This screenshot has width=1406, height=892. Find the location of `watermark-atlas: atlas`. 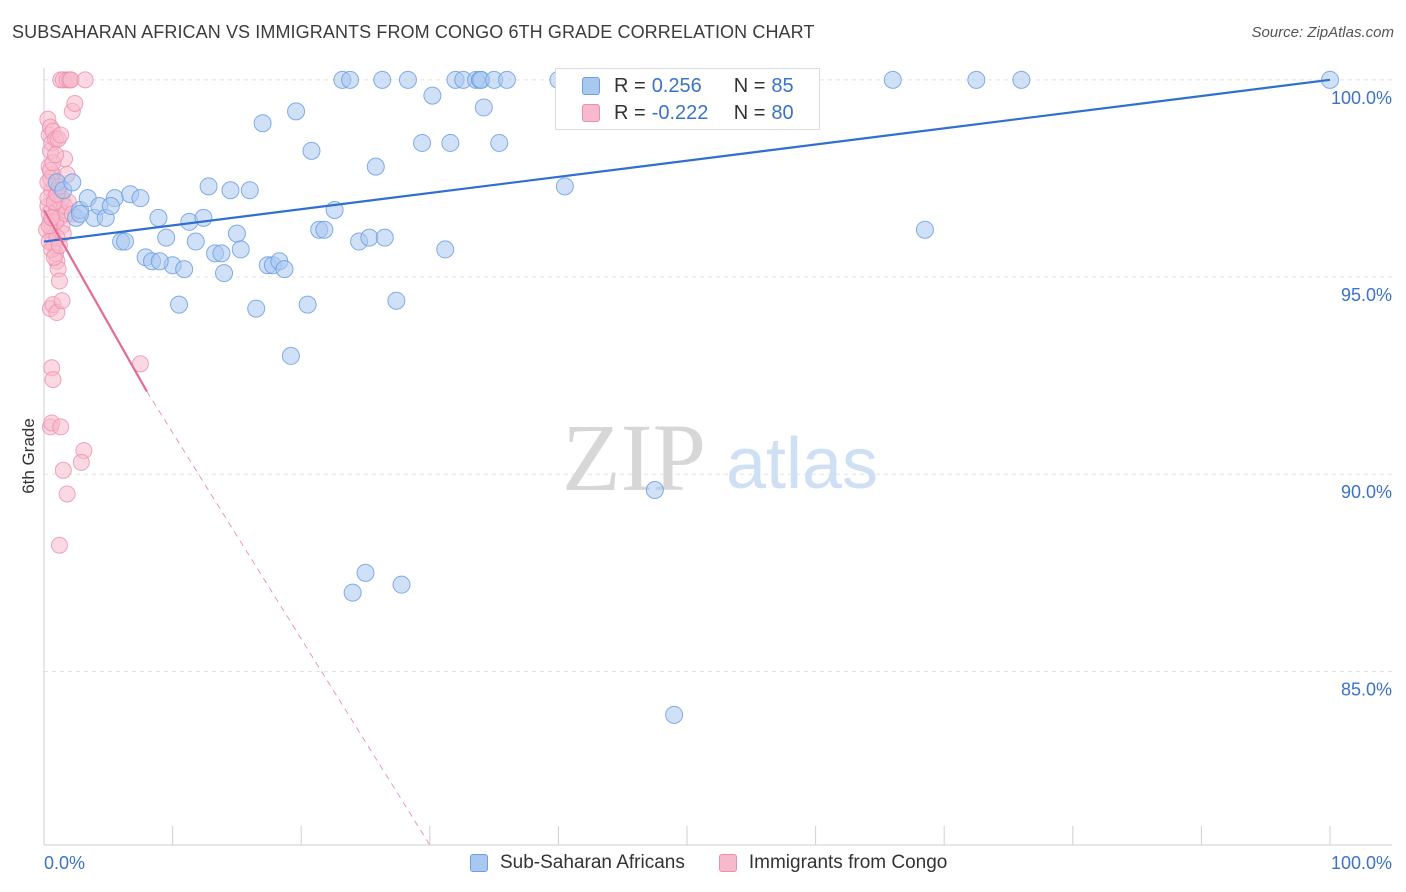

watermark-atlas: atlas is located at coordinates (802, 464).